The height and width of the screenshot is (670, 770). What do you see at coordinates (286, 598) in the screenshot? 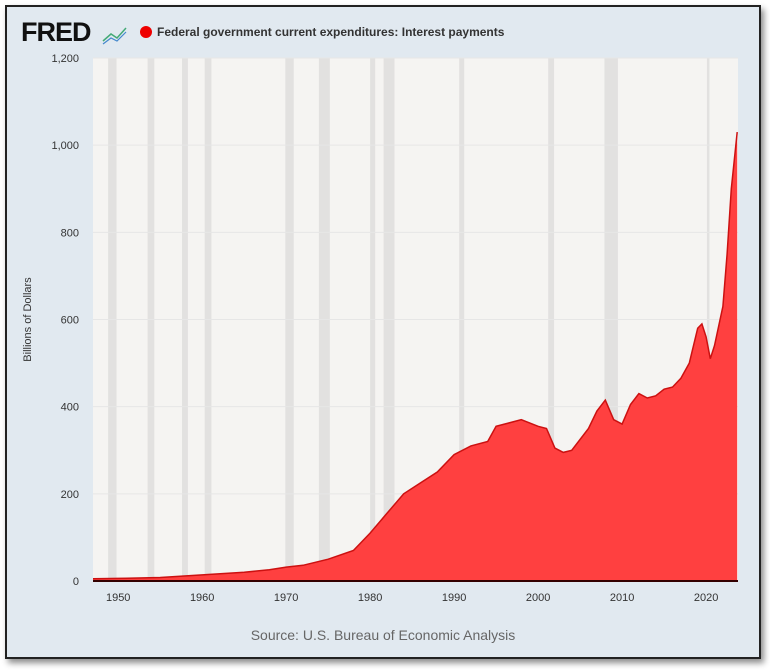
I see `x-tick-label: 1970` at bounding box center [286, 598].